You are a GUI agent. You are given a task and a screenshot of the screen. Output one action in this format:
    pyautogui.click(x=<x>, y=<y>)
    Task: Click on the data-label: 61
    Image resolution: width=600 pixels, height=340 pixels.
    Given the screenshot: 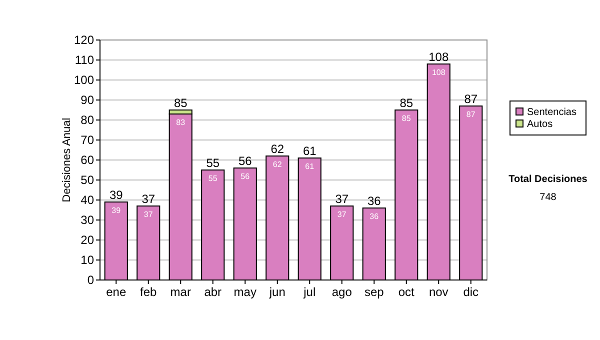 What is the action you would take?
    pyautogui.click(x=310, y=166)
    